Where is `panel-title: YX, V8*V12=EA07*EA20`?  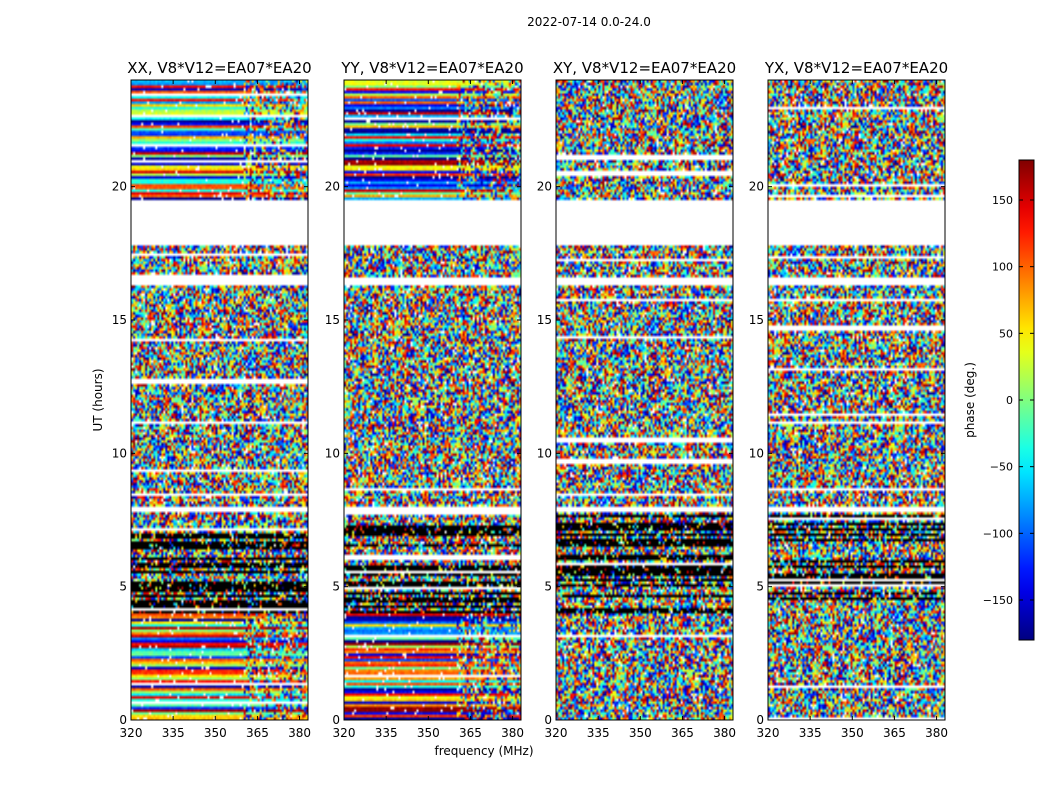
panel-title: YX, V8*V12=EA07*EA20 is located at coordinates (856, 68).